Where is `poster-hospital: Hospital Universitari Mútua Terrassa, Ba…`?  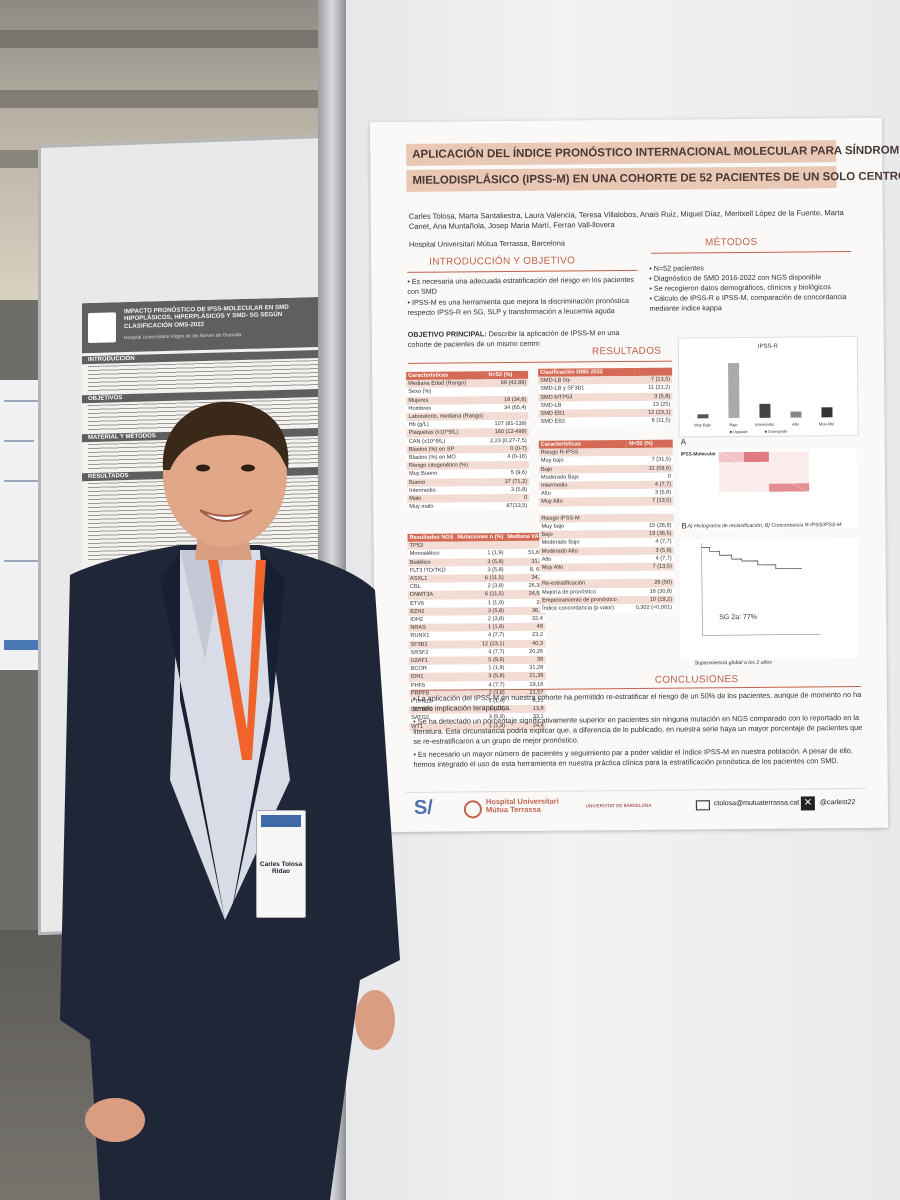 poster-hospital: Hospital Universitari Mútua Terrassa, Ba… is located at coordinates (486, 243).